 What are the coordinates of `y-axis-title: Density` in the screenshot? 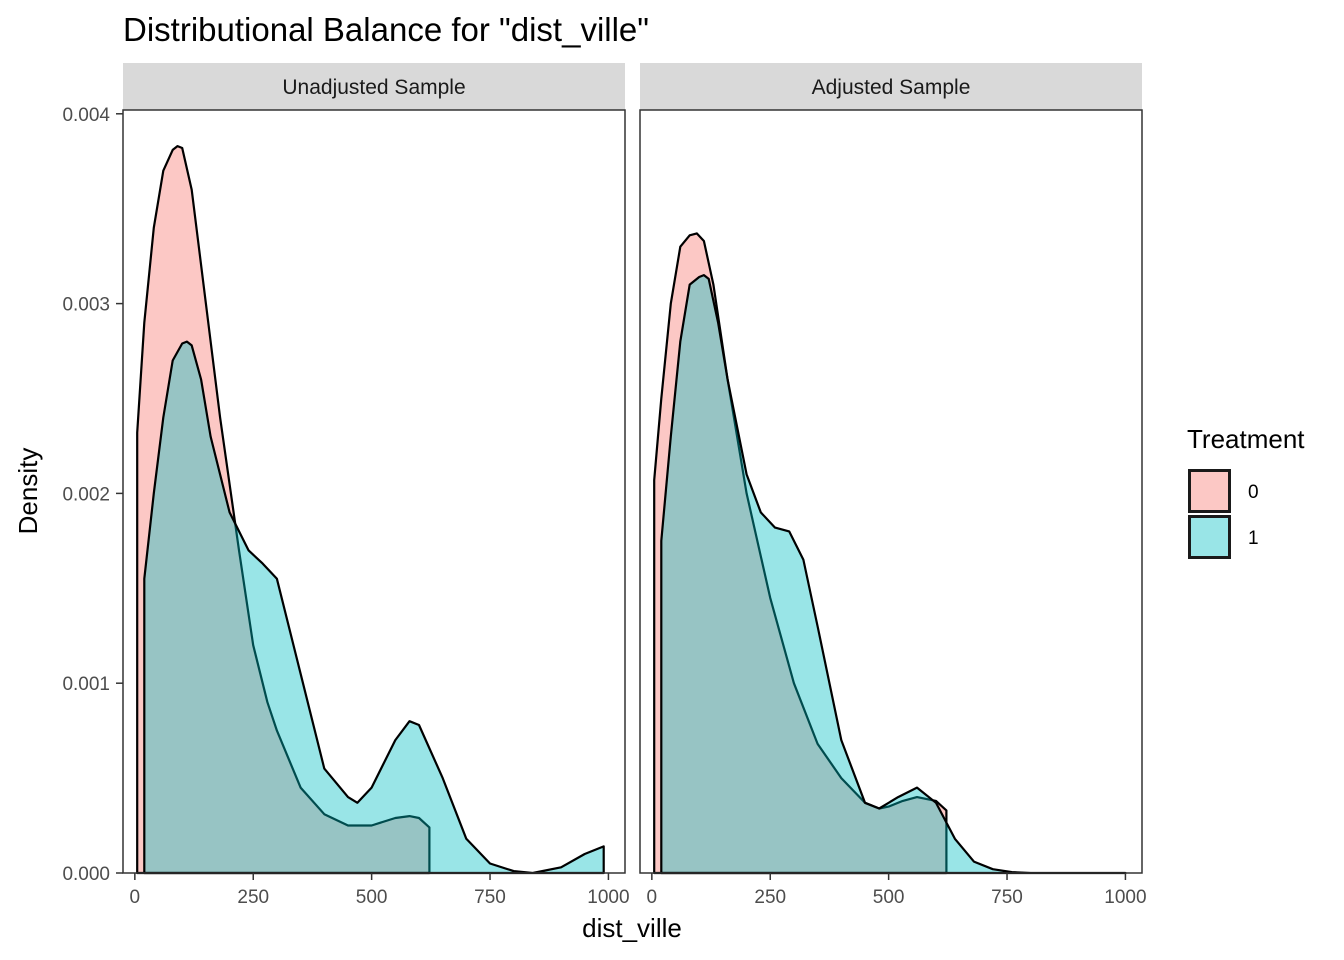 It's located at (28, 491).